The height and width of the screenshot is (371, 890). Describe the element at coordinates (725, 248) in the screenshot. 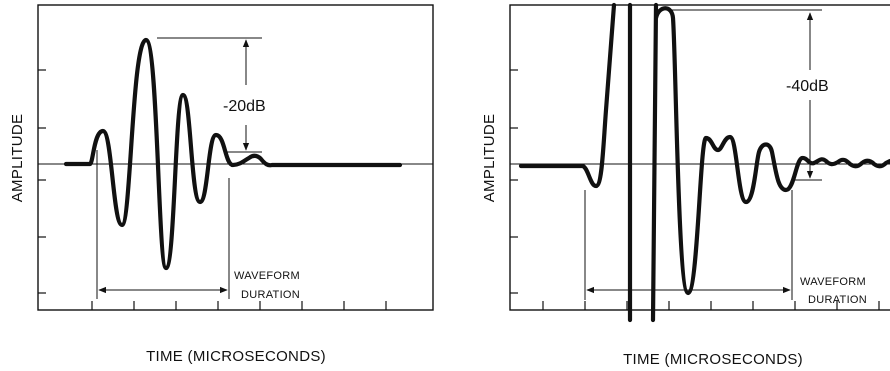

I see `right-duration-marker: WAVEFORM DURATION` at that location.